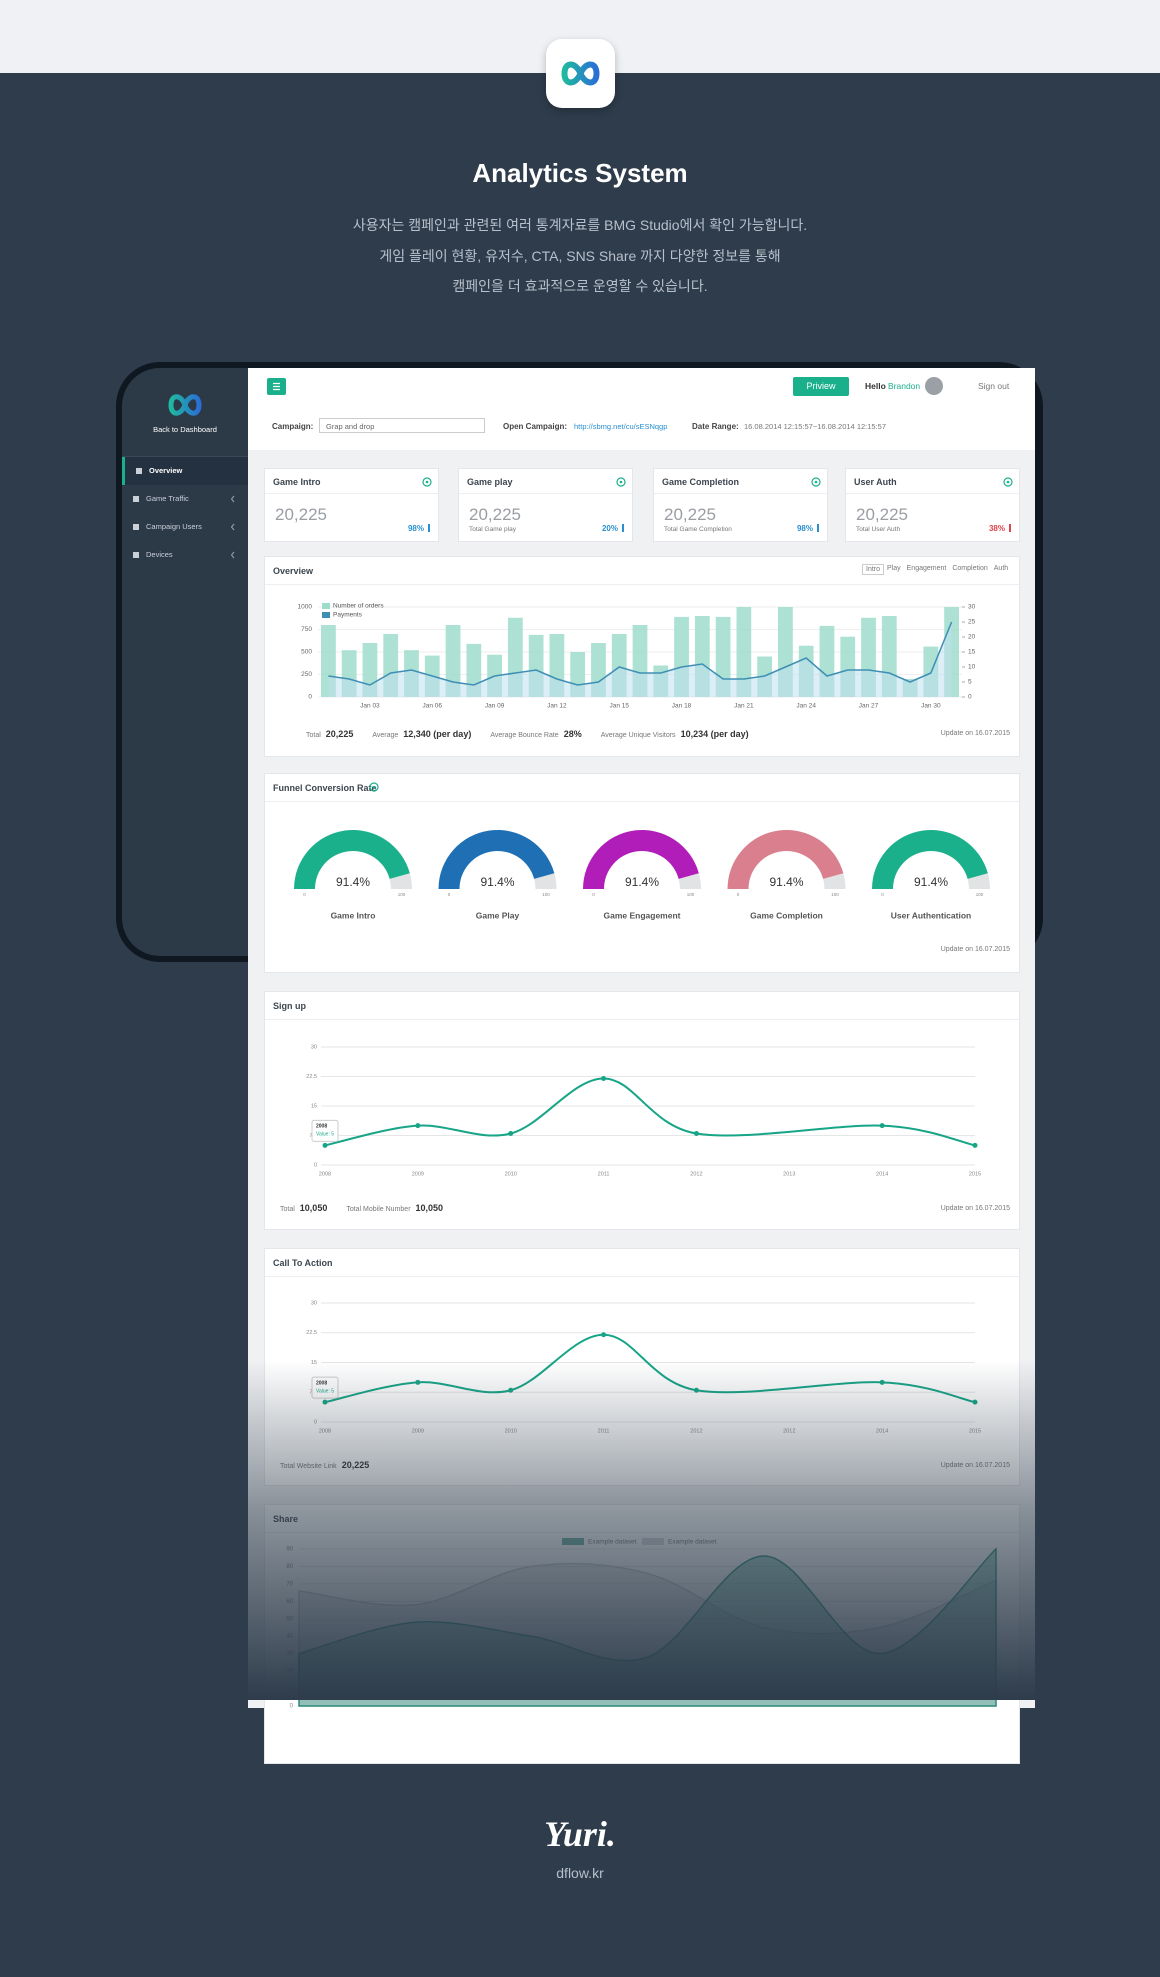 Image resolution: width=1160 pixels, height=1977 pixels. I want to click on sign-out: Sign out, so click(994, 386).